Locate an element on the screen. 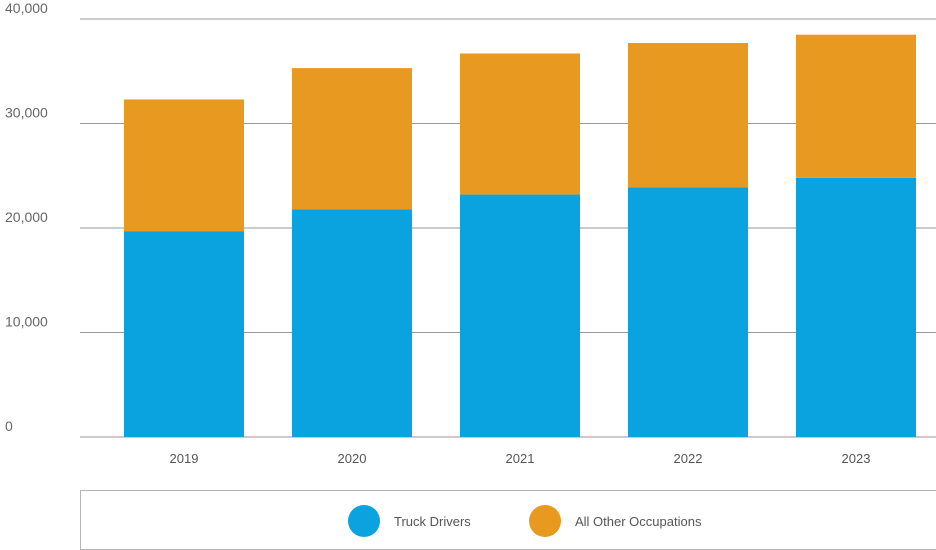 Image resolution: width=936 pixels, height=550 pixels. bar-truck-drivers-2023 is located at coordinates (856, 307).